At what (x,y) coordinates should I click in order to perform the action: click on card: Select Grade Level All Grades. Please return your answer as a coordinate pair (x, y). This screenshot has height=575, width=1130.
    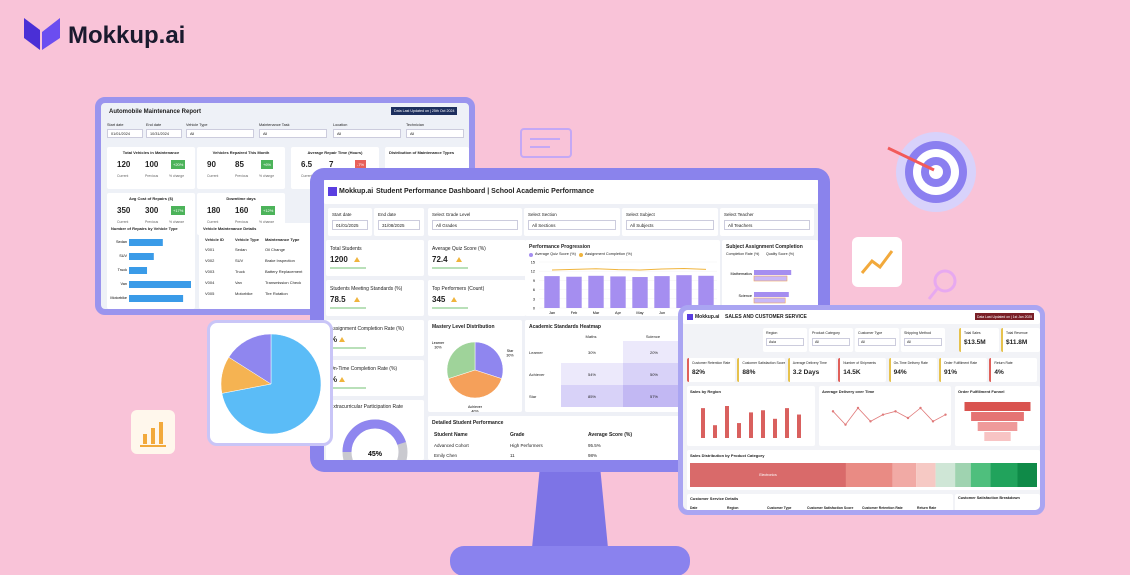
    Looking at the image, I should click on (475, 222).